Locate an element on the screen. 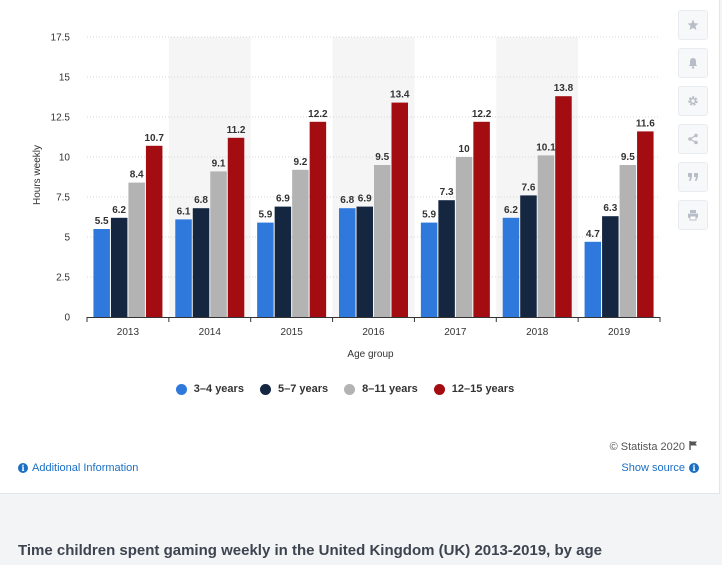 The image size is (722, 565). x-tick-label: 2018 is located at coordinates (537, 332).